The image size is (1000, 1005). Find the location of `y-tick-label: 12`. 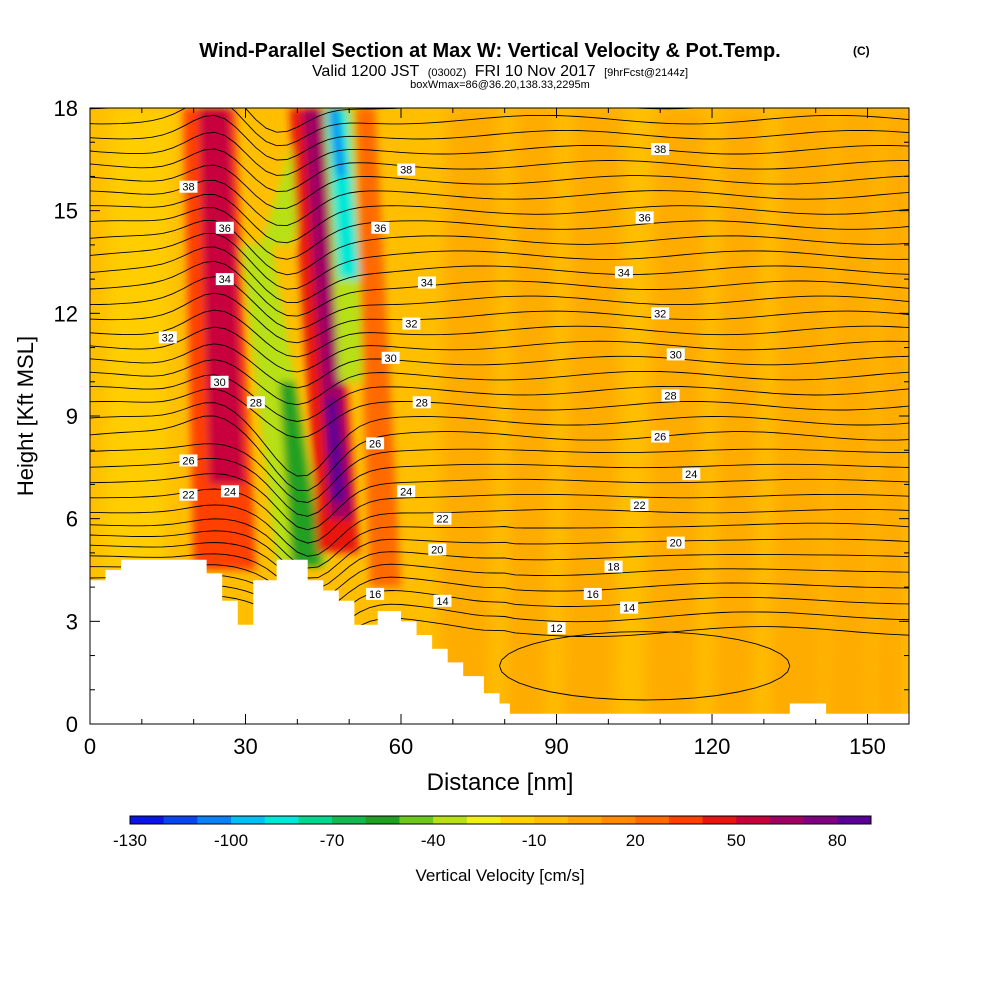

y-tick-label: 12 is located at coordinates (66, 313).